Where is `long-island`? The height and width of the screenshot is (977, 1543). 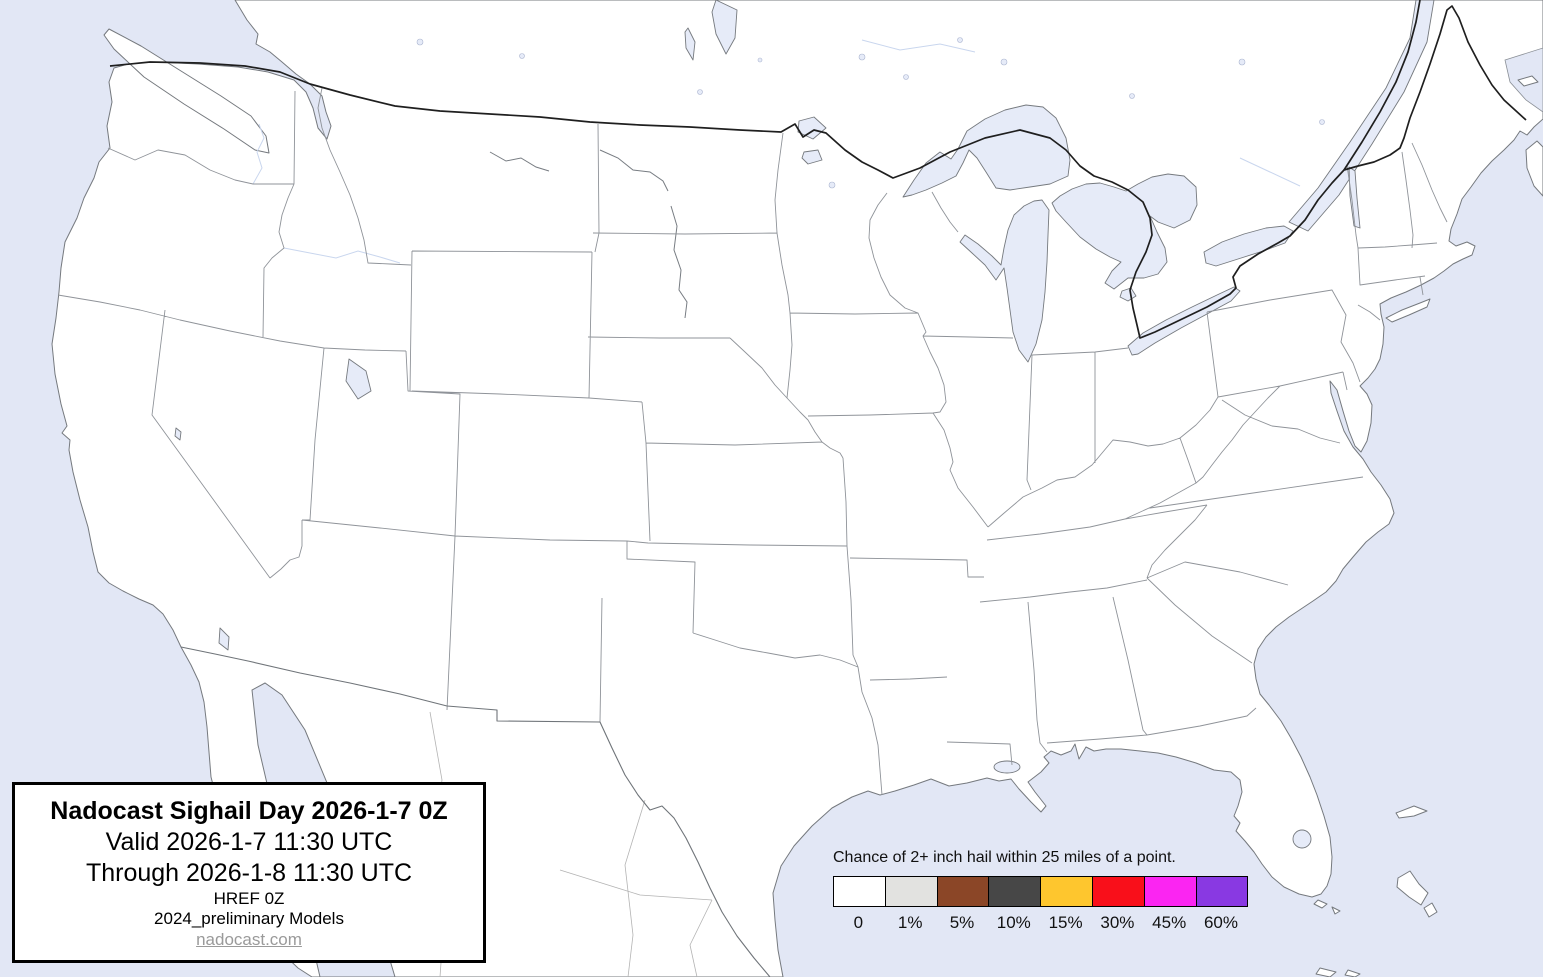
long-island is located at coordinates (1408, 310).